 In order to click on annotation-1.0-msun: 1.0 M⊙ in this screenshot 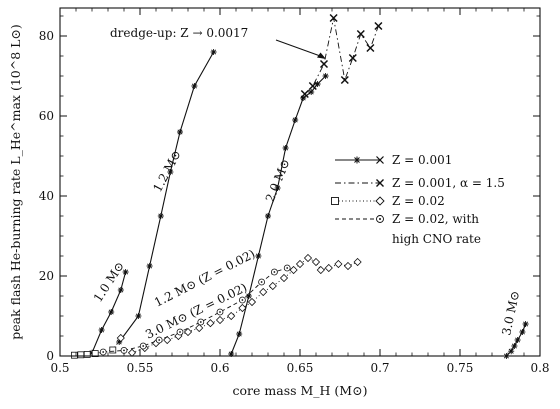, I will do `click(109, 282)`.